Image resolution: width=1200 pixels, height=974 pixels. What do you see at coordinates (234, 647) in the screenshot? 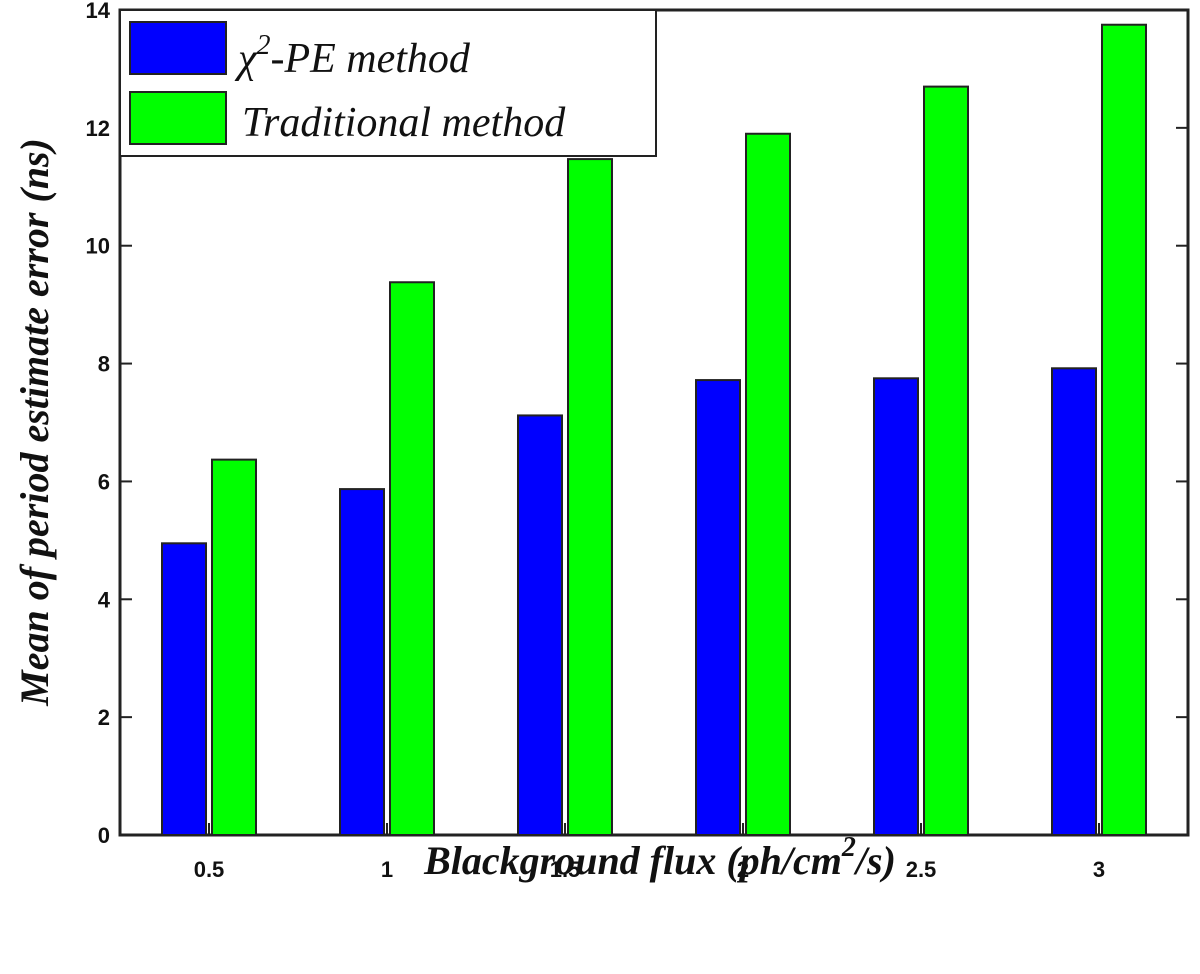
I see `bar-traditional-0.5` at bounding box center [234, 647].